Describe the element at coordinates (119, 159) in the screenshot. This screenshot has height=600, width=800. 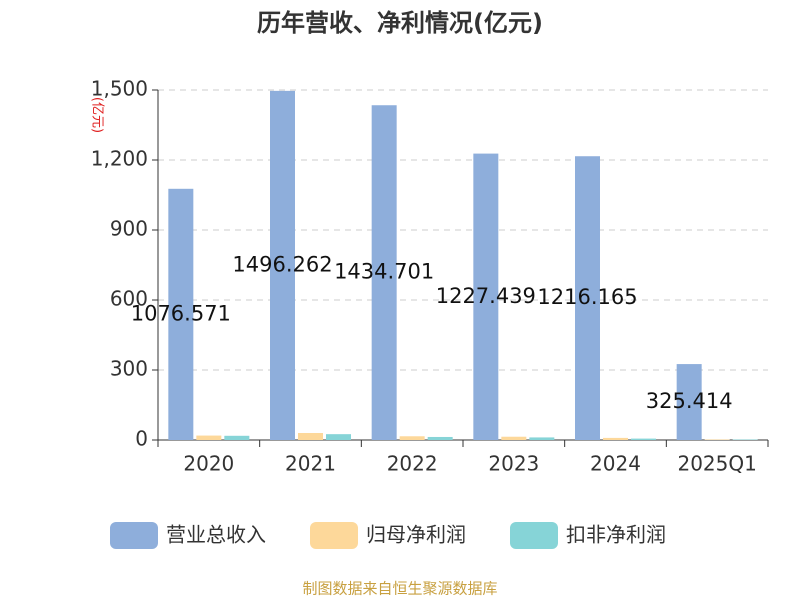
I see `y-tick-label: 1,200` at that location.